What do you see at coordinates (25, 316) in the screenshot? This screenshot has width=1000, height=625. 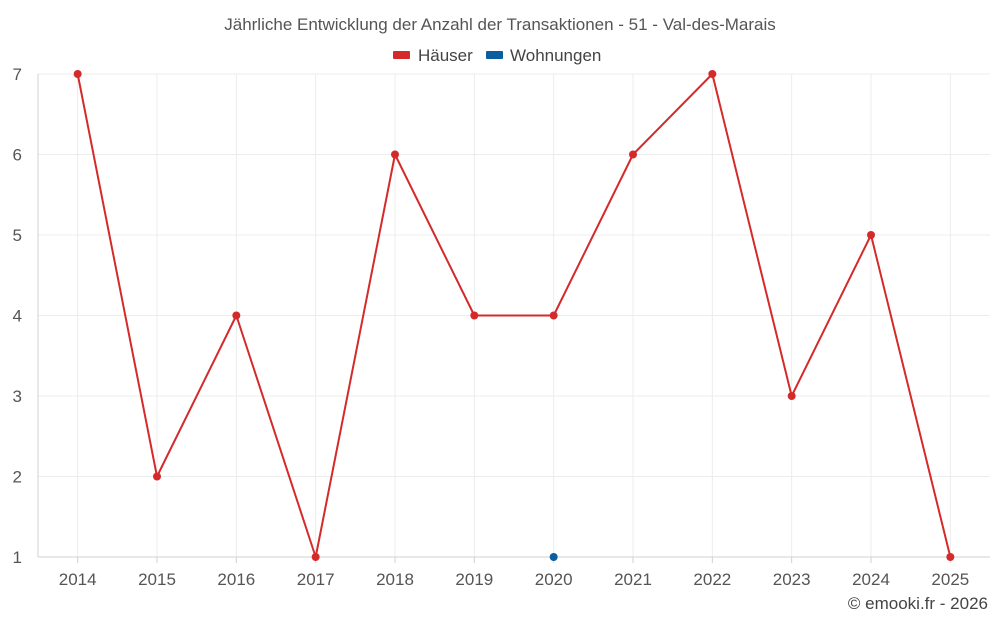 I see `y-axis: 1 2 3 4 5 6 7` at bounding box center [25, 316].